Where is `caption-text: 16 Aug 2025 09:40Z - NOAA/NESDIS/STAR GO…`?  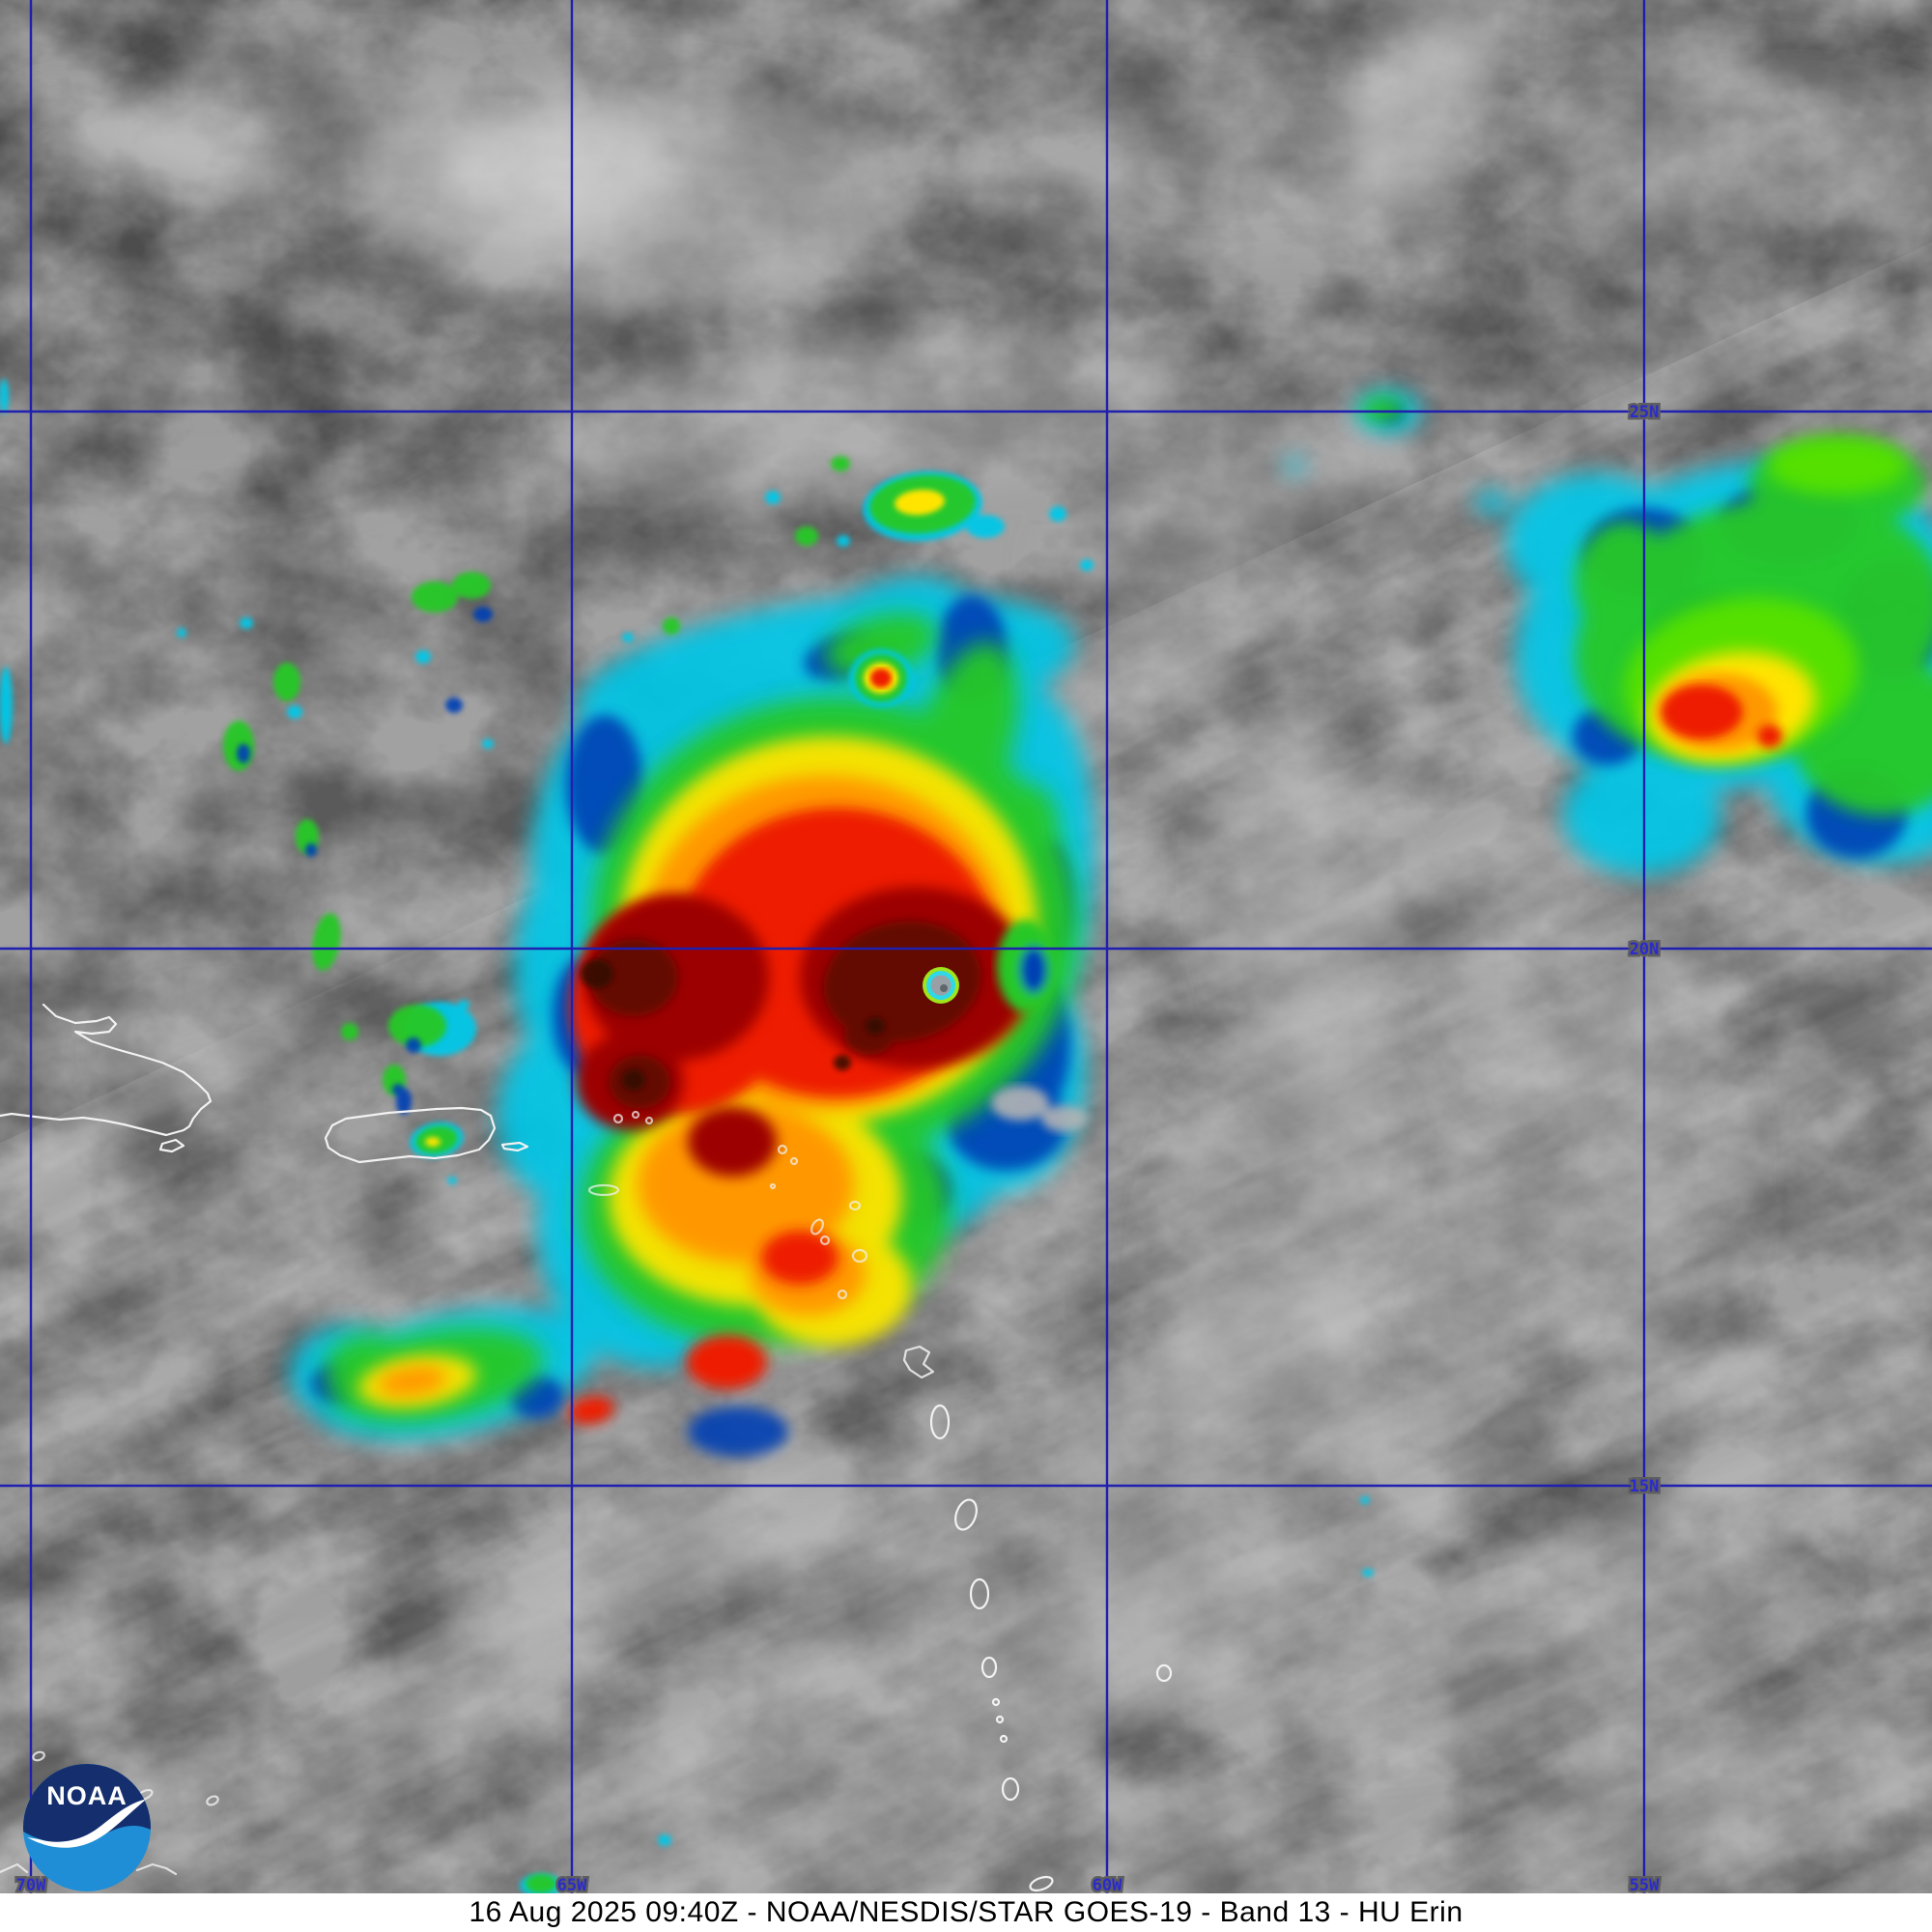 caption-text: 16 Aug 2025 09:40Z - NOAA/NESDIS/STAR GO… is located at coordinates (966, 1912).